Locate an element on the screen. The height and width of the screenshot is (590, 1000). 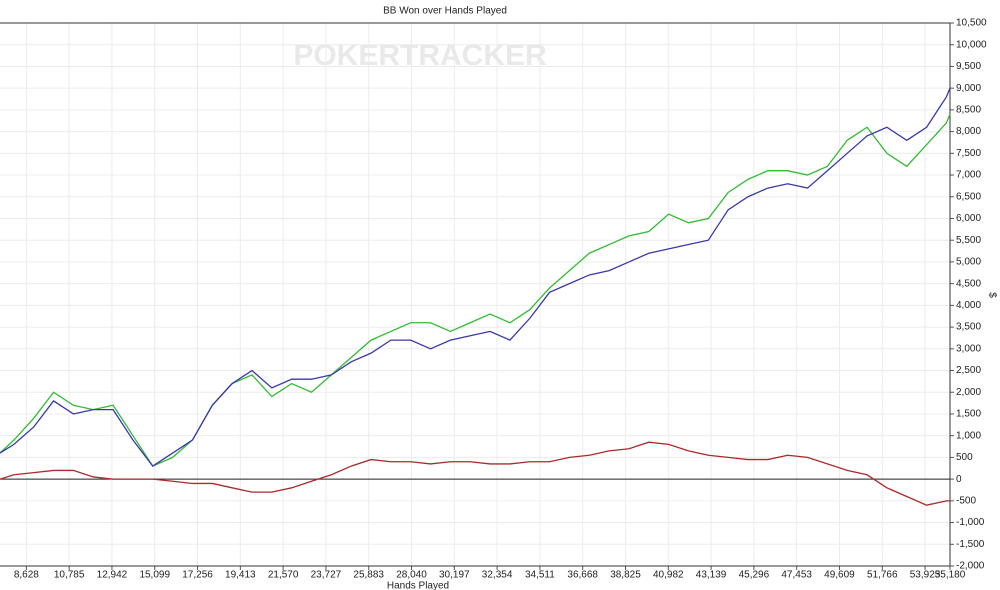
y-tick-label: 8,500 is located at coordinates (968, 110).